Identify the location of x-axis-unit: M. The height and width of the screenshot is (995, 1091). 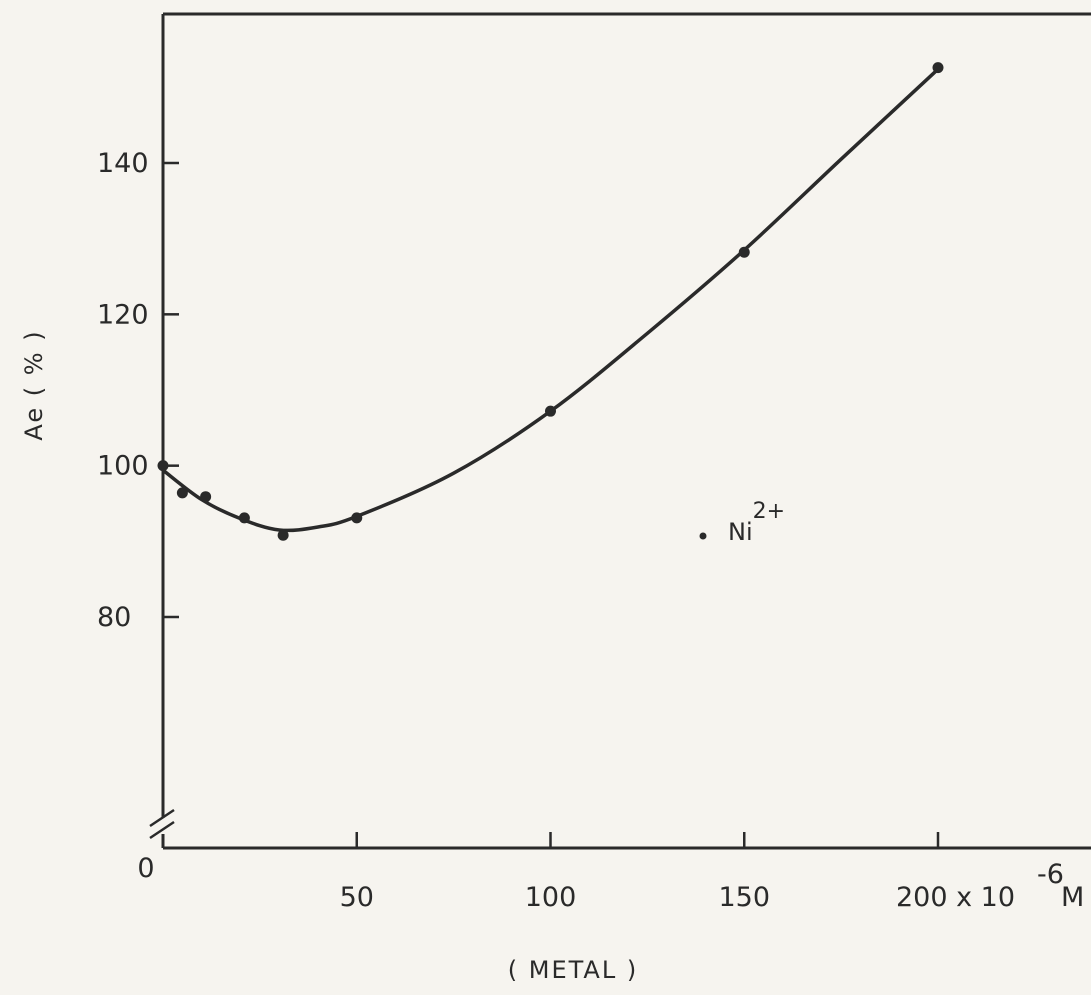
(1072, 897).